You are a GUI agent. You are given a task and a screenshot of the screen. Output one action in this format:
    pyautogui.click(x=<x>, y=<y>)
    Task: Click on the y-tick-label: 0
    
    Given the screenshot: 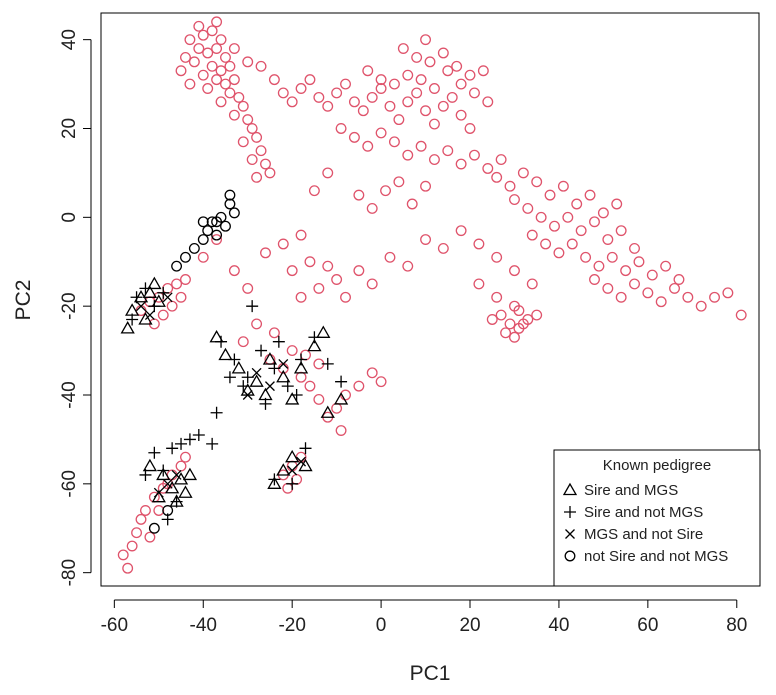 What is the action you would take?
    pyautogui.click(x=69, y=217)
    